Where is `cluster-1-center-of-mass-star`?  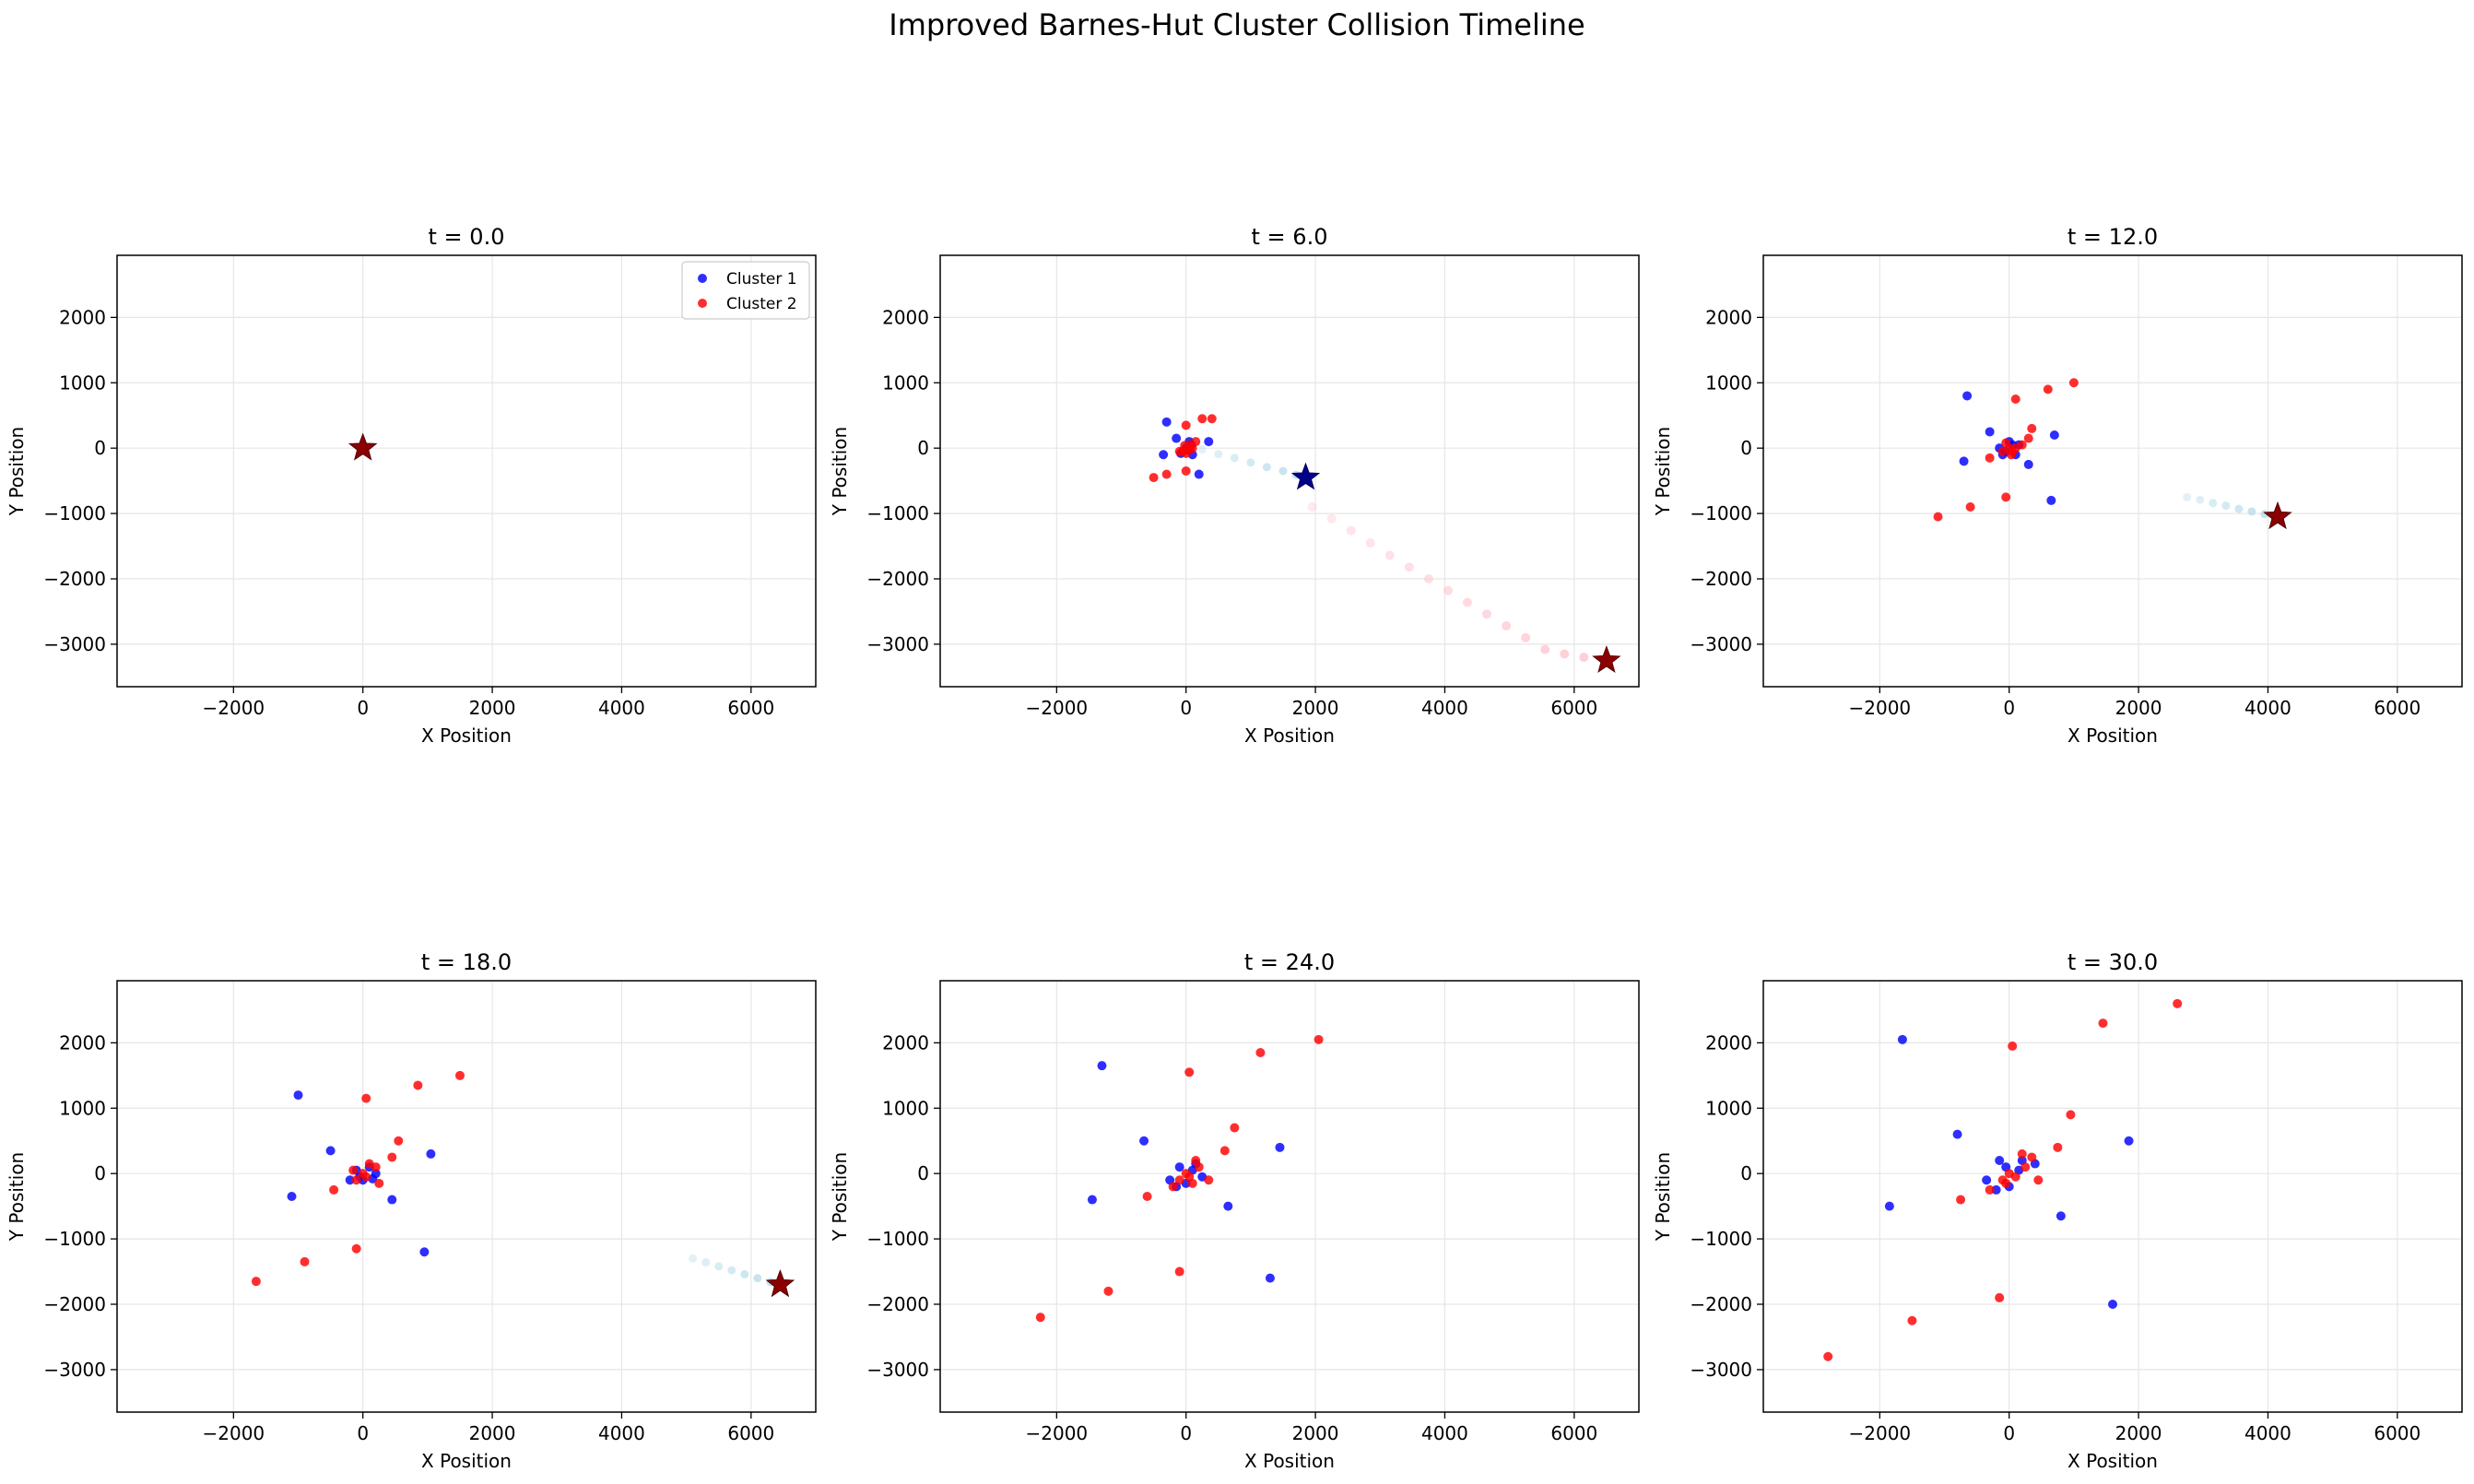 cluster-1-center-of-mass-star is located at coordinates (1305, 476).